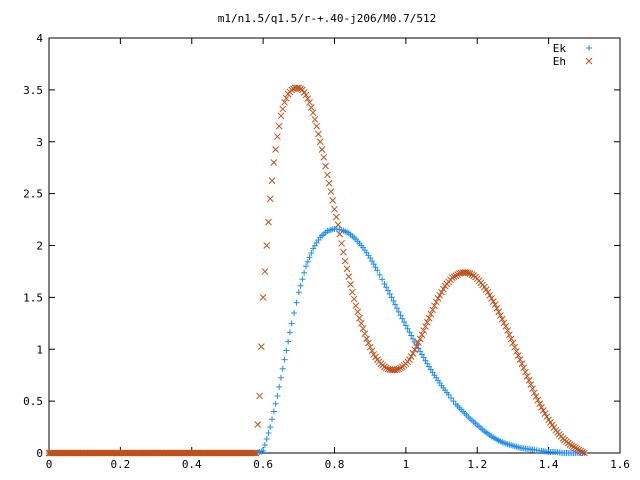 The width and height of the screenshot is (640, 480). What do you see at coordinates (406, 464) in the screenshot?
I see `x-tick-label: 1` at bounding box center [406, 464].